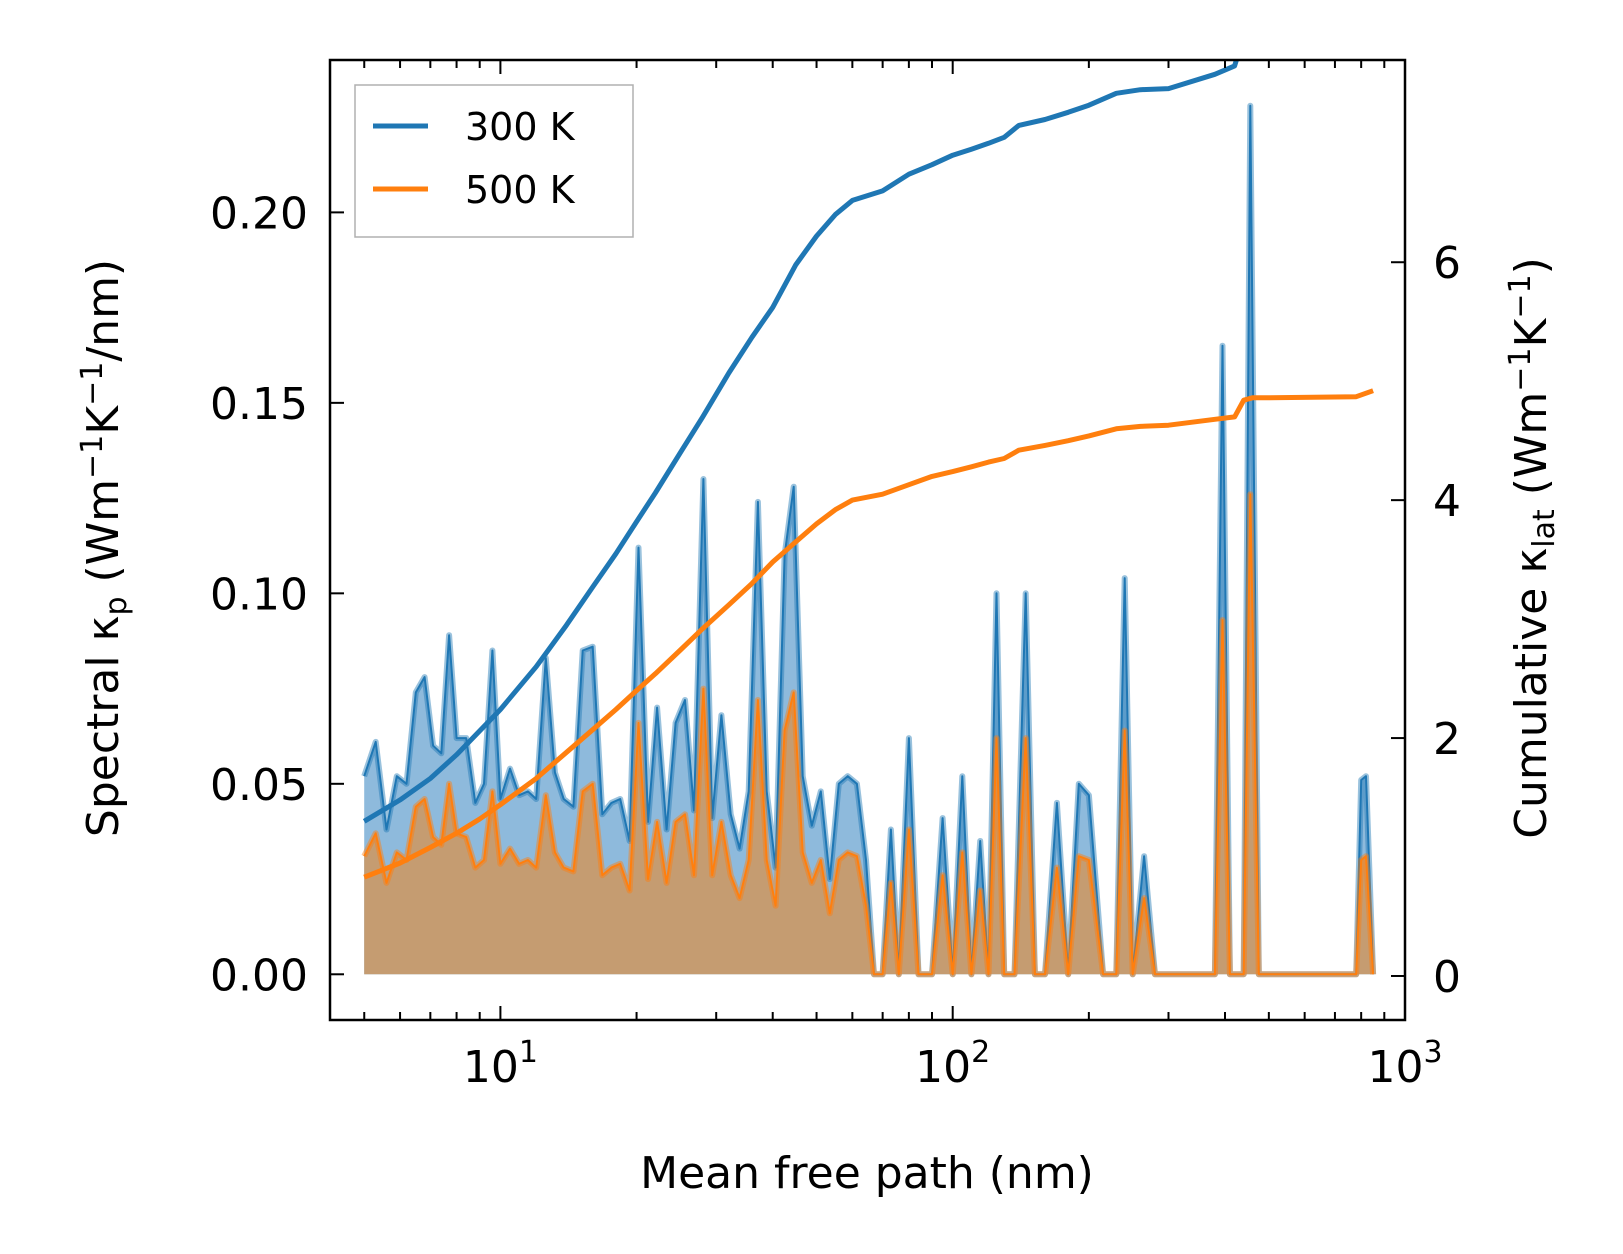 The height and width of the screenshot is (1254, 1623). Describe the element at coordinates (867, 1173) in the screenshot. I see `x-axis-label: Mean free path (nm)` at that location.